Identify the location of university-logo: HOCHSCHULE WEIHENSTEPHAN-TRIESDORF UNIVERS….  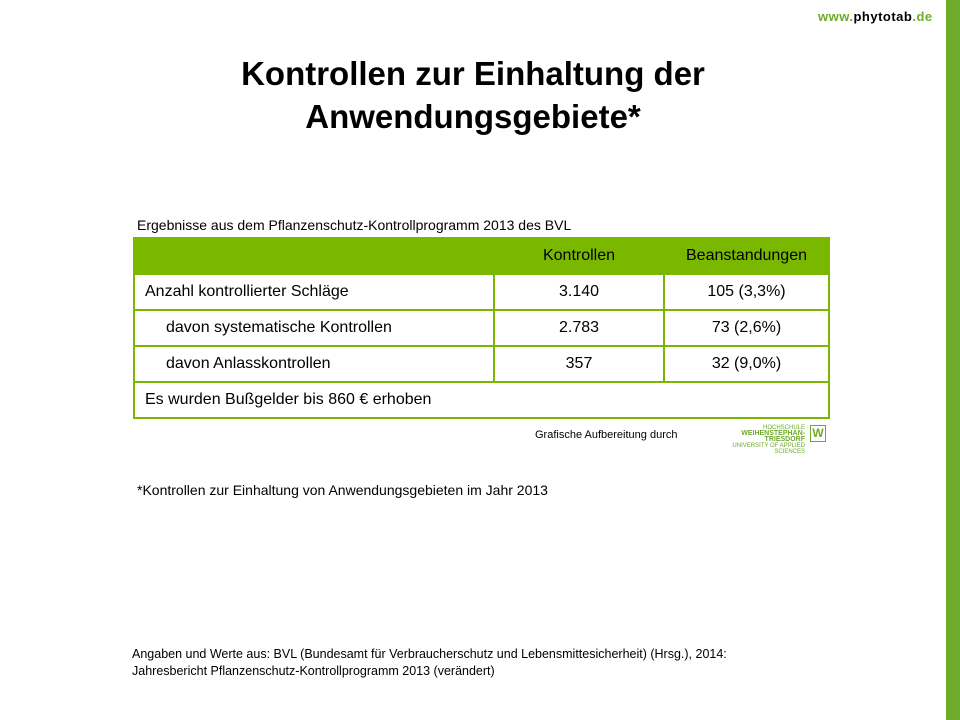
(759, 440).